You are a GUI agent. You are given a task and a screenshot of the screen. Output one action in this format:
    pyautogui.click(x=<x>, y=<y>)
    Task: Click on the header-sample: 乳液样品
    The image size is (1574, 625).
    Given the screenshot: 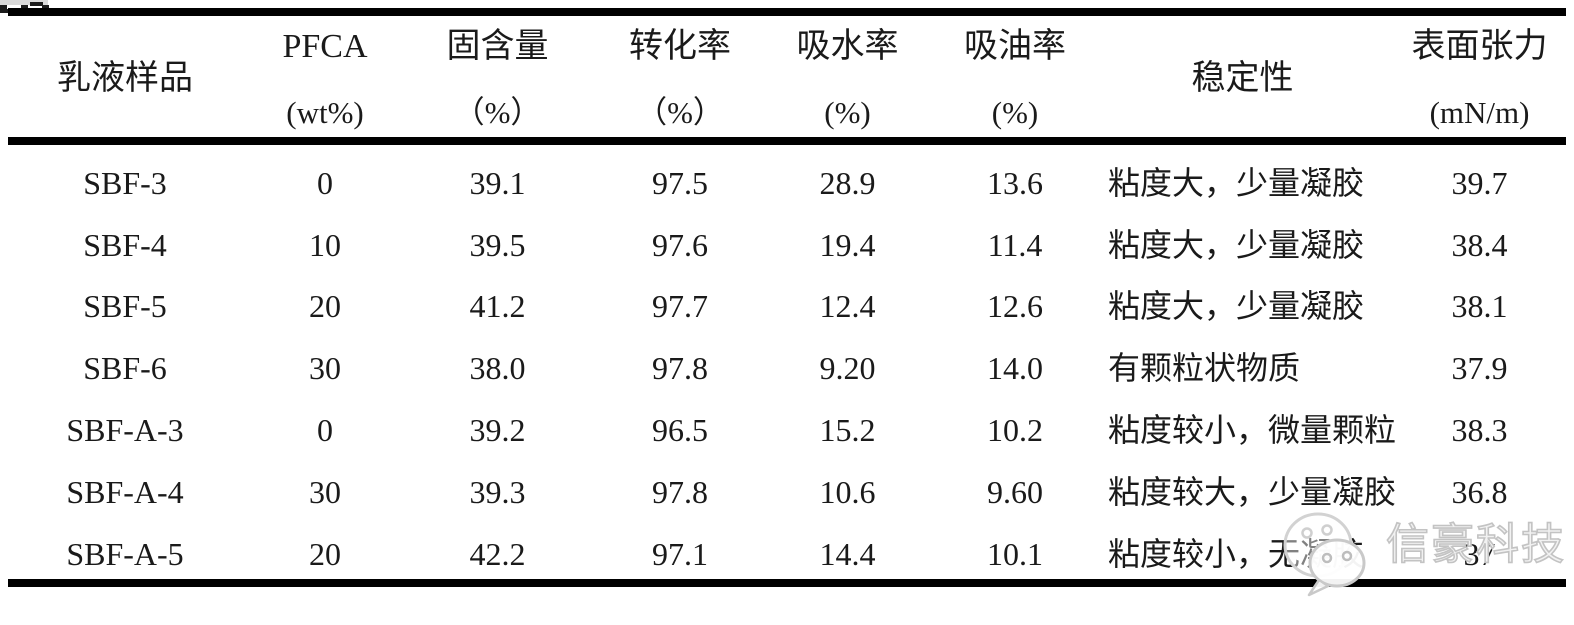 What is the action you would take?
    pyautogui.click(x=125, y=76)
    